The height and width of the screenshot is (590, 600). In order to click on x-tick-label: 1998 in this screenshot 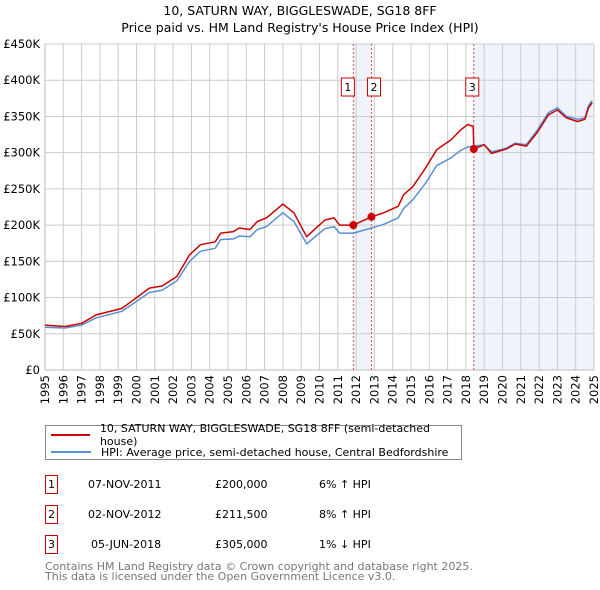, I will do `click(100, 389)`.